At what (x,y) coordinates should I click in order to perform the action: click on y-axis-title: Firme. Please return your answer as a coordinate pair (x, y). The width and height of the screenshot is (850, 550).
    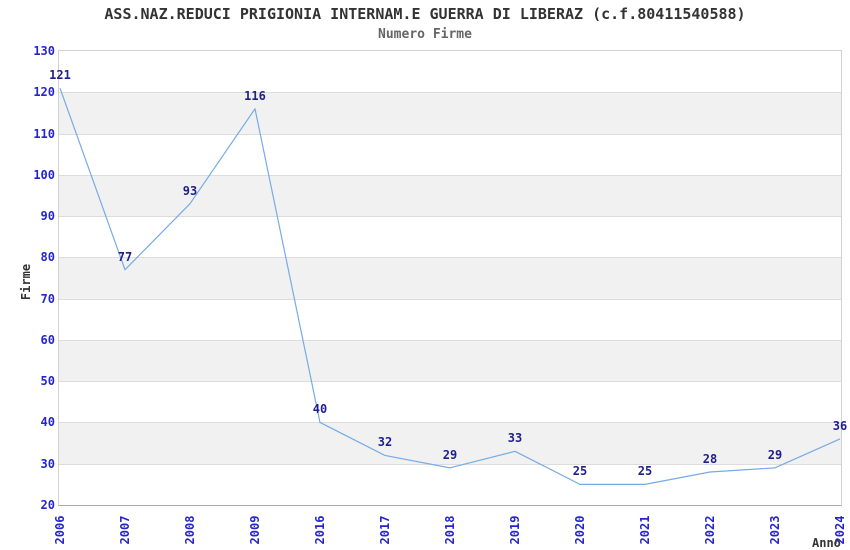
    Looking at the image, I should click on (26, 282).